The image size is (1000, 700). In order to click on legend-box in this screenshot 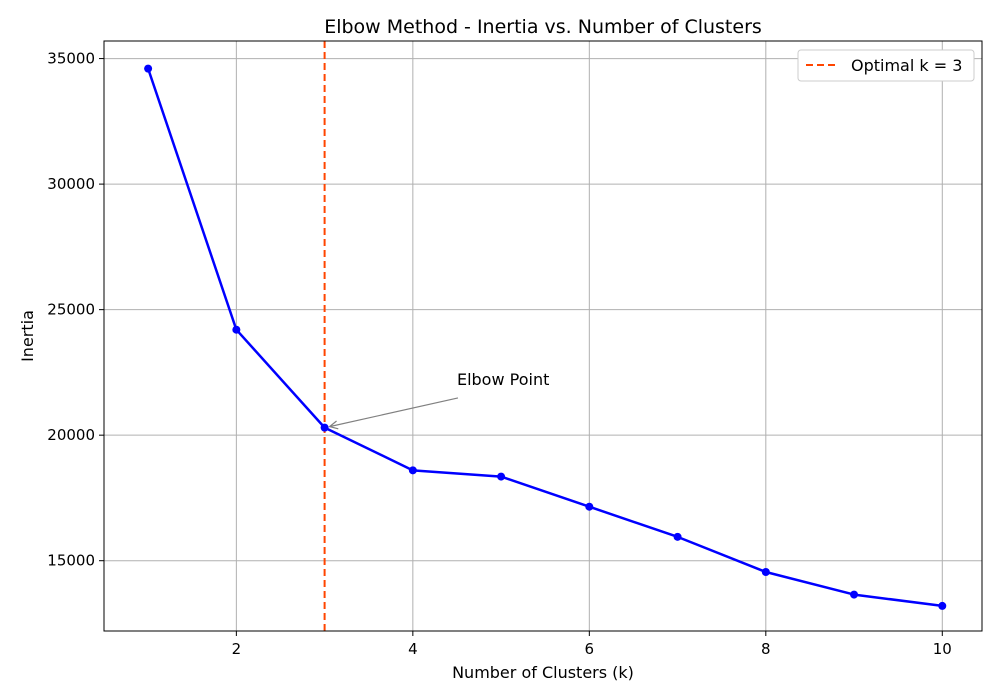, I will do `click(886, 65)`.